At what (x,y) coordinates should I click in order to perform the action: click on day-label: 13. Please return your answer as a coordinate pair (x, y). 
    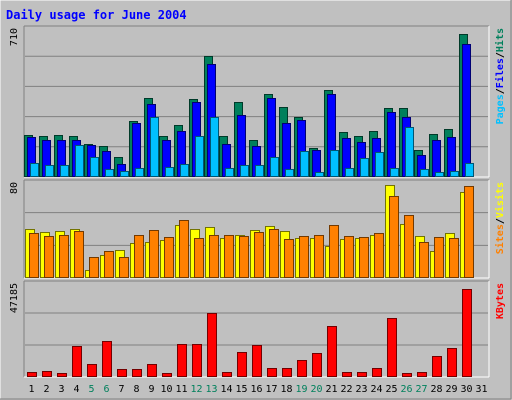
    Looking at the image, I should click on (211, 389).